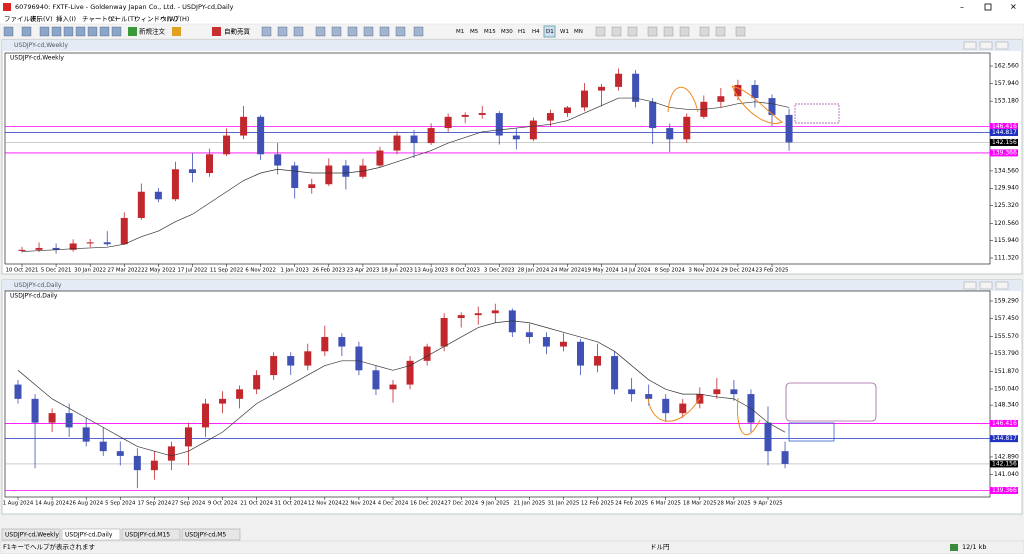  What do you see at coordinates (1013, 7) in the screenshot?
I see `close: ✕` at bounding box center [1013, 7].